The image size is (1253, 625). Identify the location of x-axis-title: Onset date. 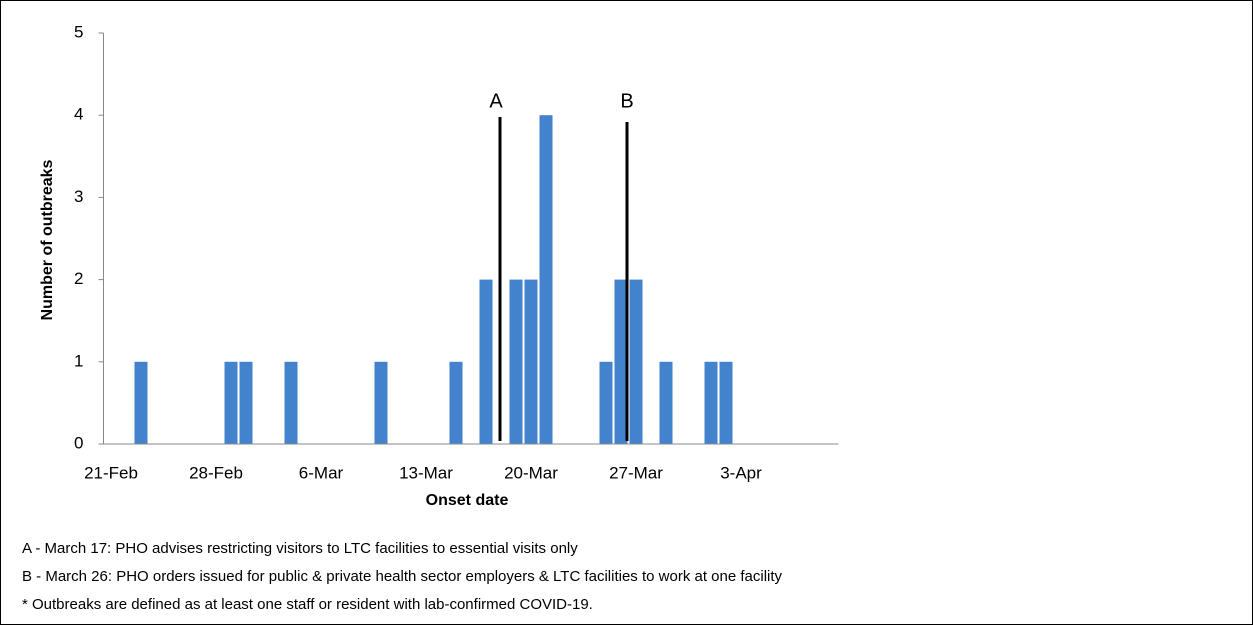
(467, 500).